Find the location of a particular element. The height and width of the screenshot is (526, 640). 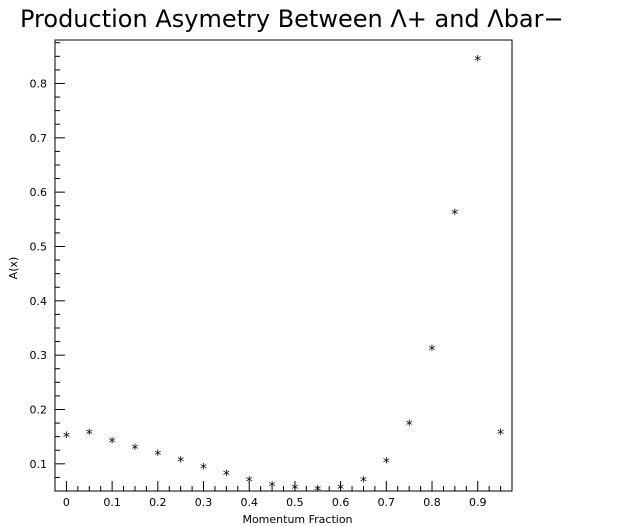

x-tick-label: 0.7 is located at coordinates (387, 502).